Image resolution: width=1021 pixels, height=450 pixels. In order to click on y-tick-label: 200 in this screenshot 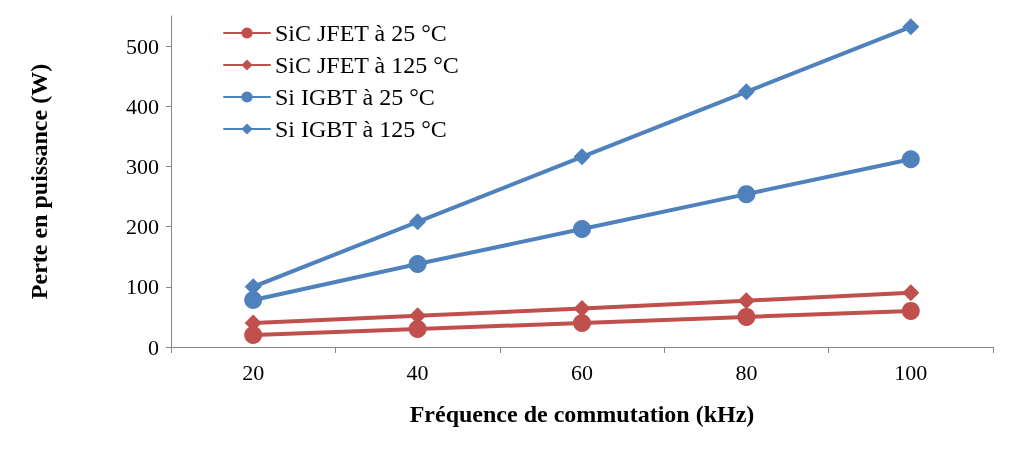, I will do `click(142, 227)`.